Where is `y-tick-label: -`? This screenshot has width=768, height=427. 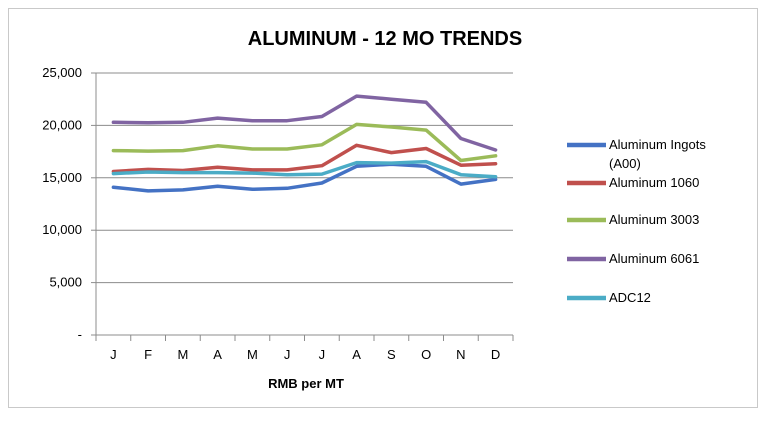
y-tick-label: - is located at coordinates (80, 334).